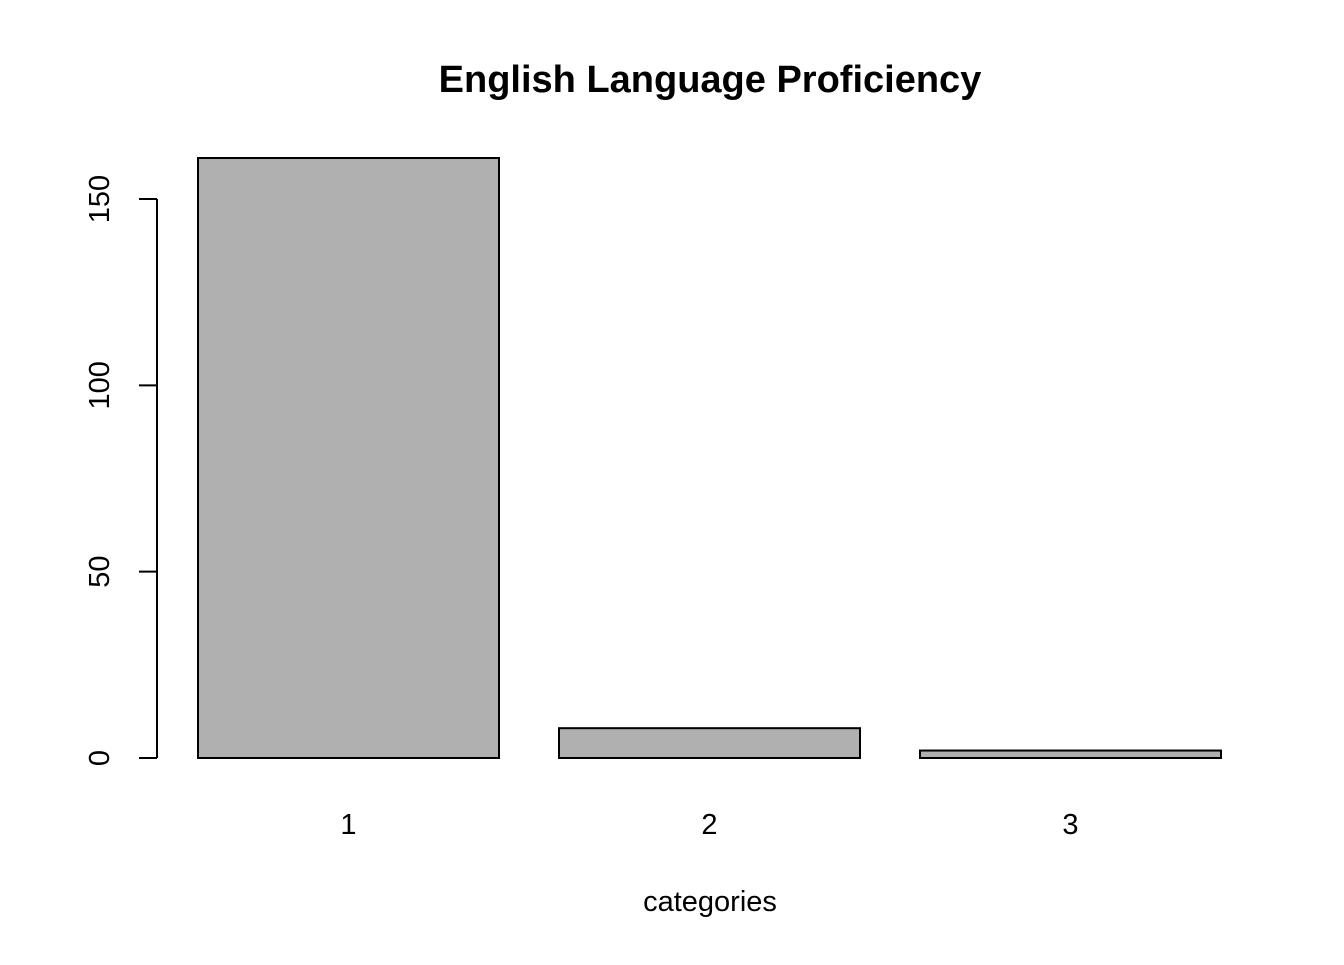  What do you see at coordinates (1070, 825) in the screenshot?
I see `x-tick-label: 3` at bounding box center [1070, 825].